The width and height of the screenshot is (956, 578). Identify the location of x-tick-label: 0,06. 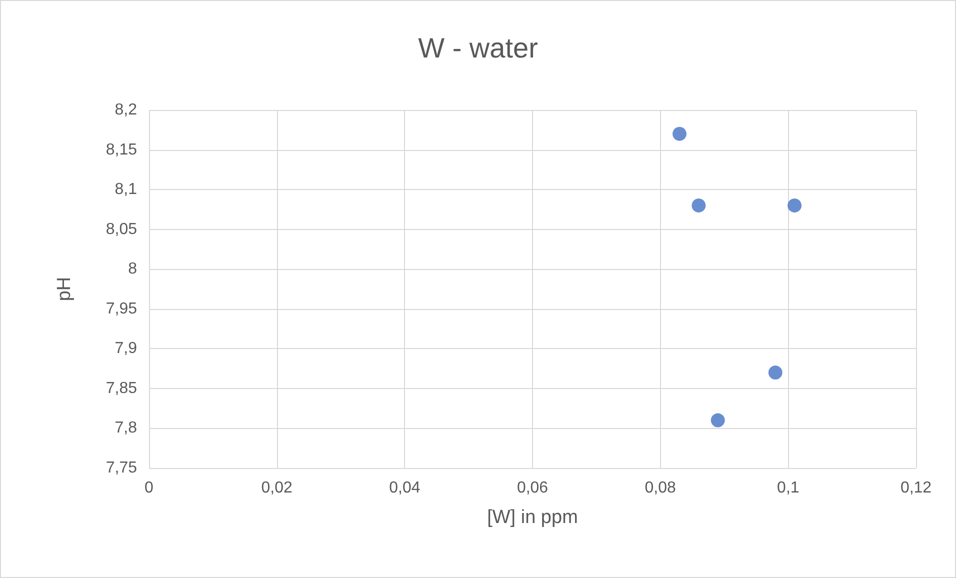
(532, 488).